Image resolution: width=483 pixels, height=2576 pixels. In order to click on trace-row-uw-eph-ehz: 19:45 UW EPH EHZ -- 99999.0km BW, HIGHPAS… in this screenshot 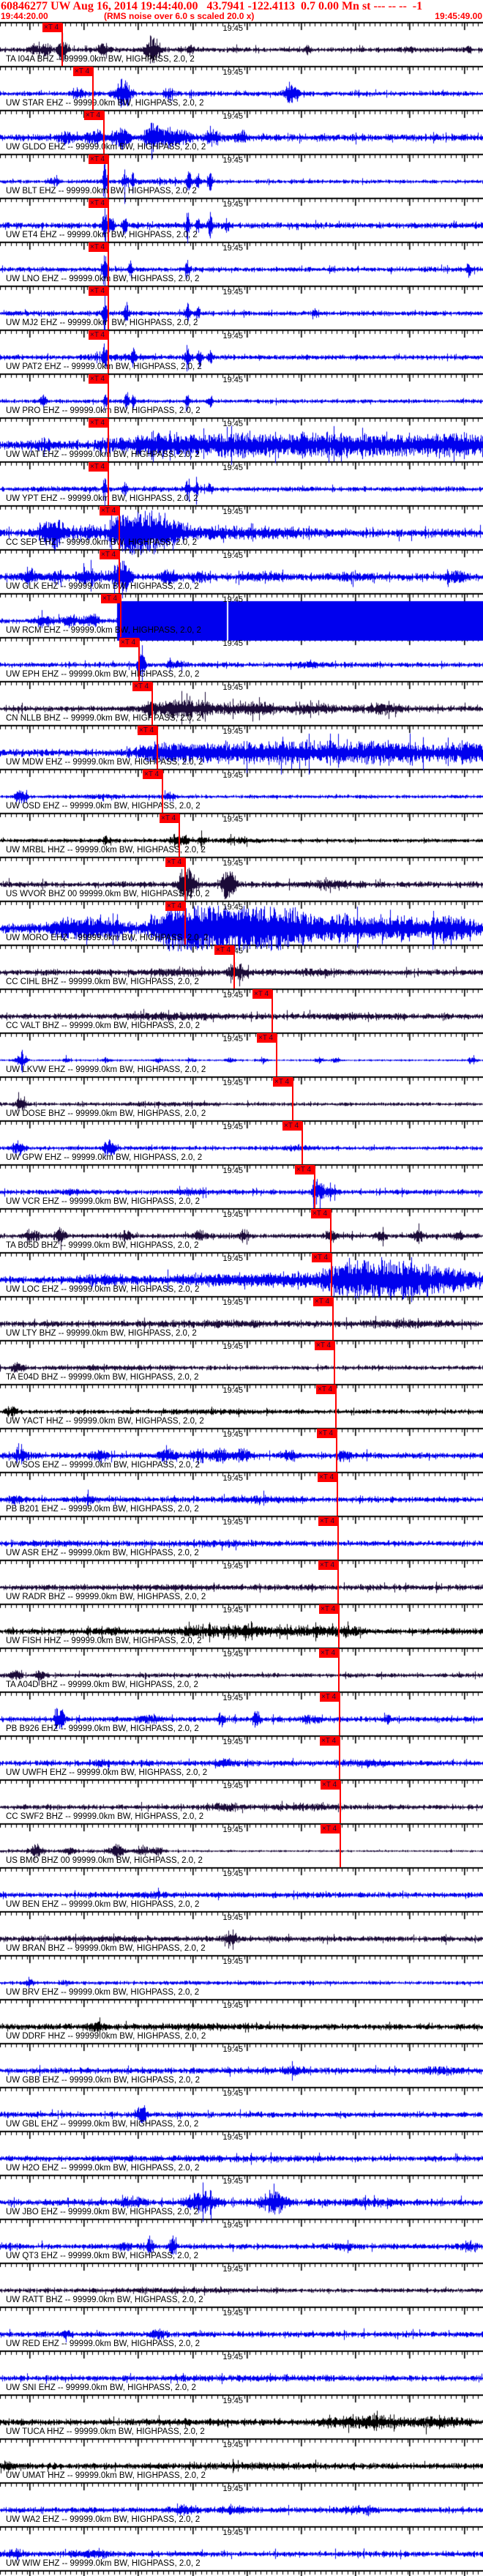, I will do `click(241, 659)`.